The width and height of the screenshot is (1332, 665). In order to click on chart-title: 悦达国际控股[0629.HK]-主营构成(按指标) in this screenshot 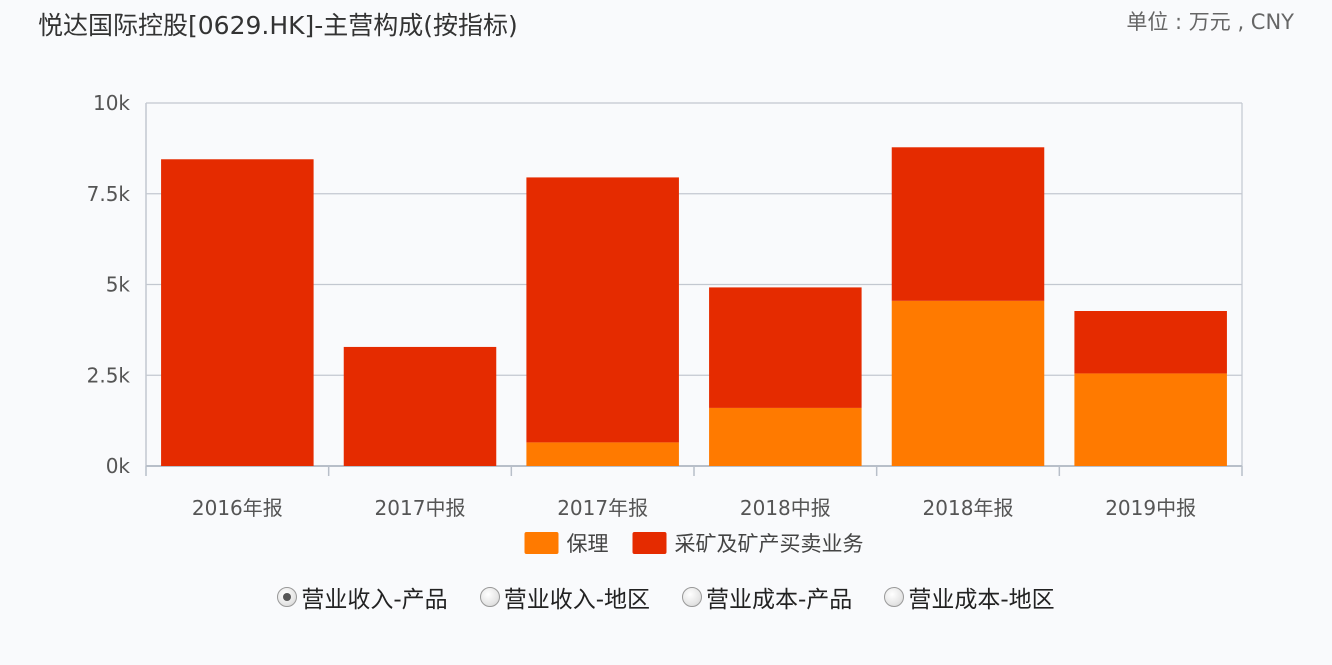, I will do `click(278, 25)`.